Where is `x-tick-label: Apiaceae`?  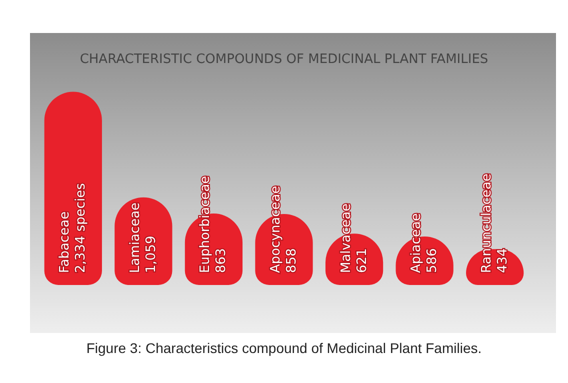
x-tick-label: Apiaceae is located at coordinates (416, 243).